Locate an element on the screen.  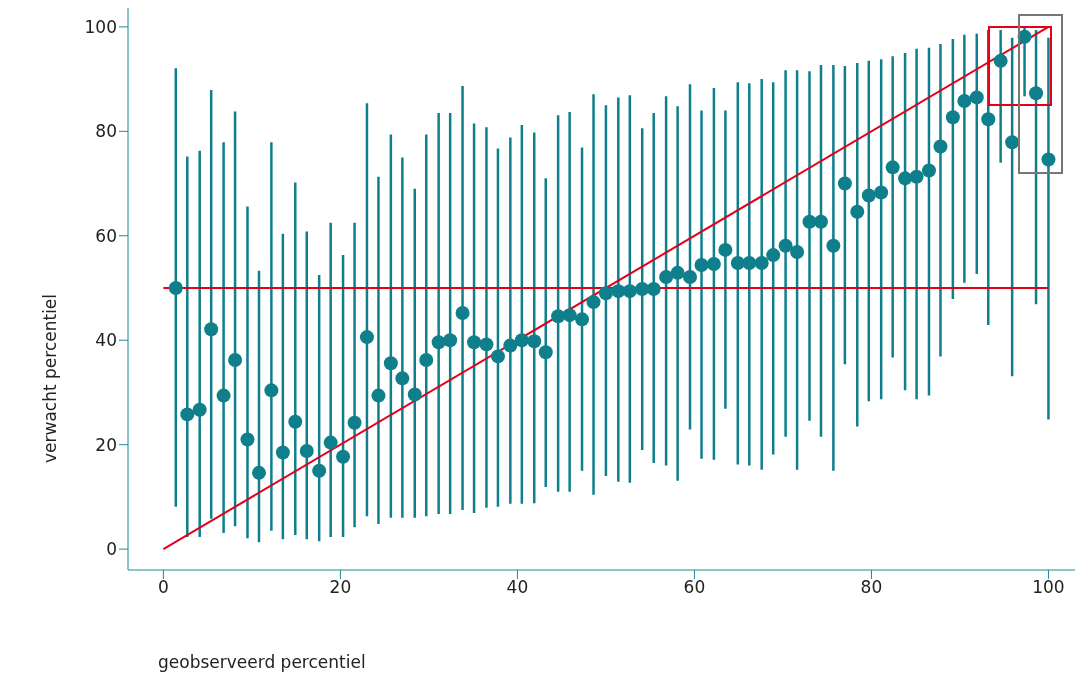
x-axis-title: geobserveerd percentiel is located at coordinates (262, 662).